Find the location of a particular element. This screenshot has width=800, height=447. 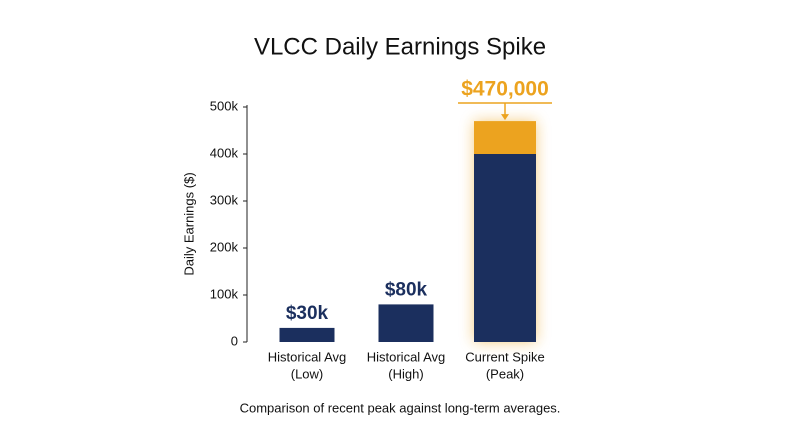

x-tick-label: (Low) is located at coordinates (307, 373).